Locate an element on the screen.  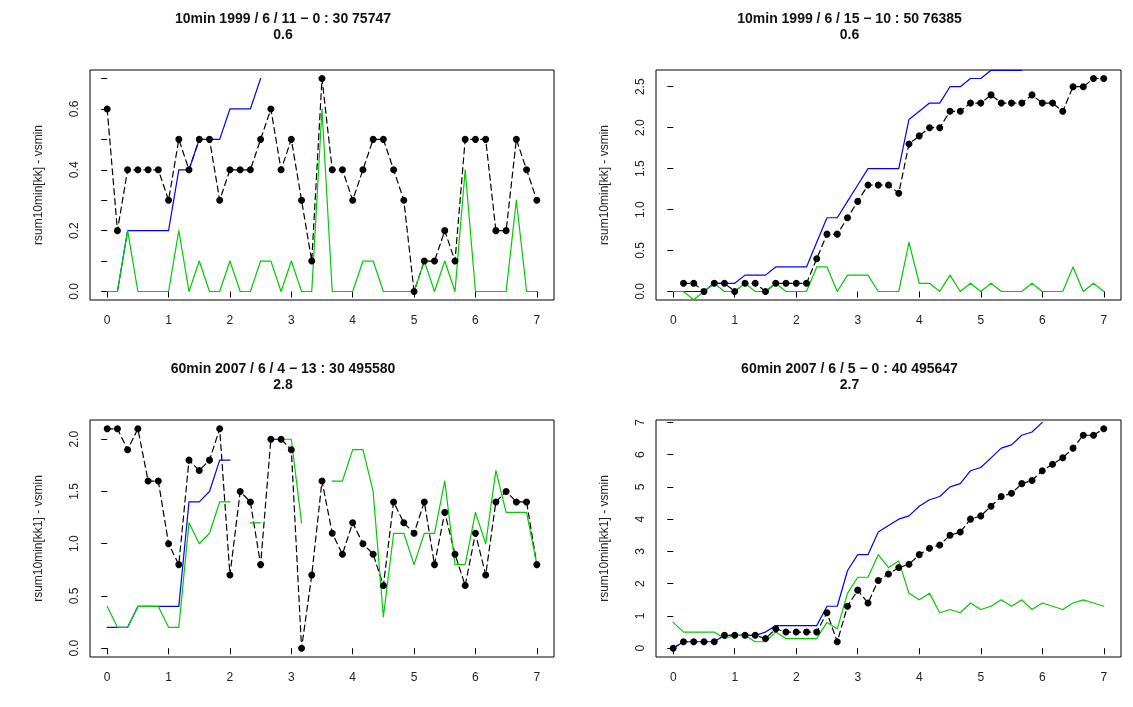
x-tick-label: 2 is located at coordinates (230, 677).